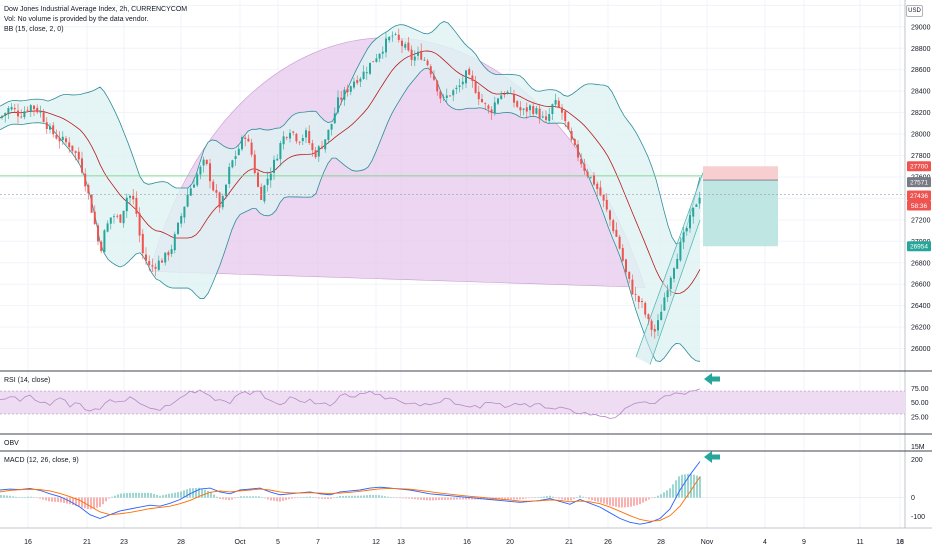  What do you see at coordinates (124, 542) in the screenshot?
I see `time-tick-label: 23` at bounding box center [124, 542].